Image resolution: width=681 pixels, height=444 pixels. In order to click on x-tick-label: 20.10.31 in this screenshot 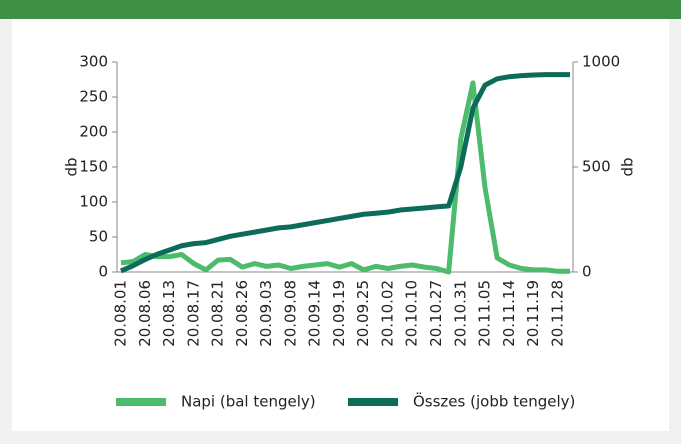, I will do `click(460, 313)`.